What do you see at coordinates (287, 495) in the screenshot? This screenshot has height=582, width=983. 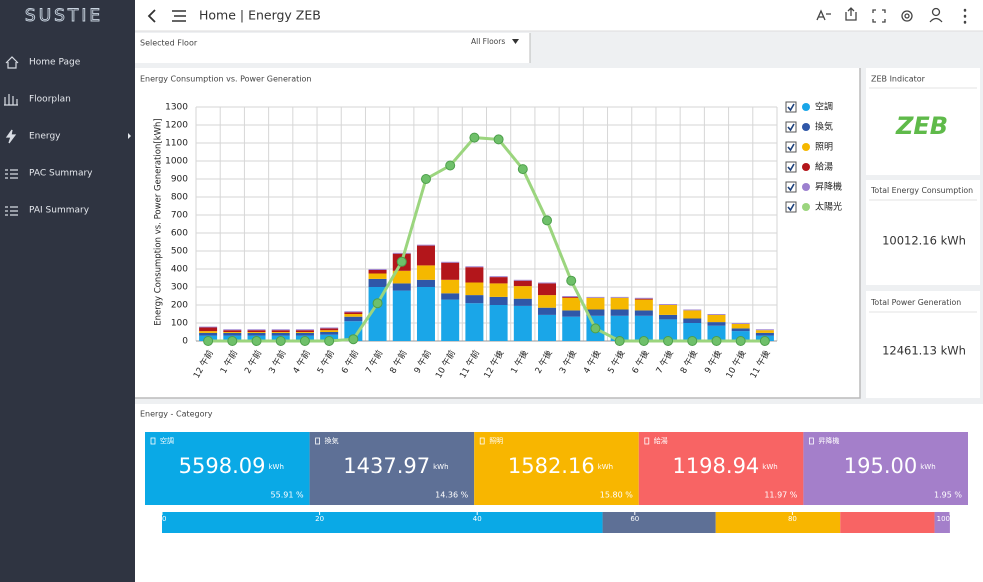 I see `card-percent: 55.91 %` at bounding box center [287, 495].